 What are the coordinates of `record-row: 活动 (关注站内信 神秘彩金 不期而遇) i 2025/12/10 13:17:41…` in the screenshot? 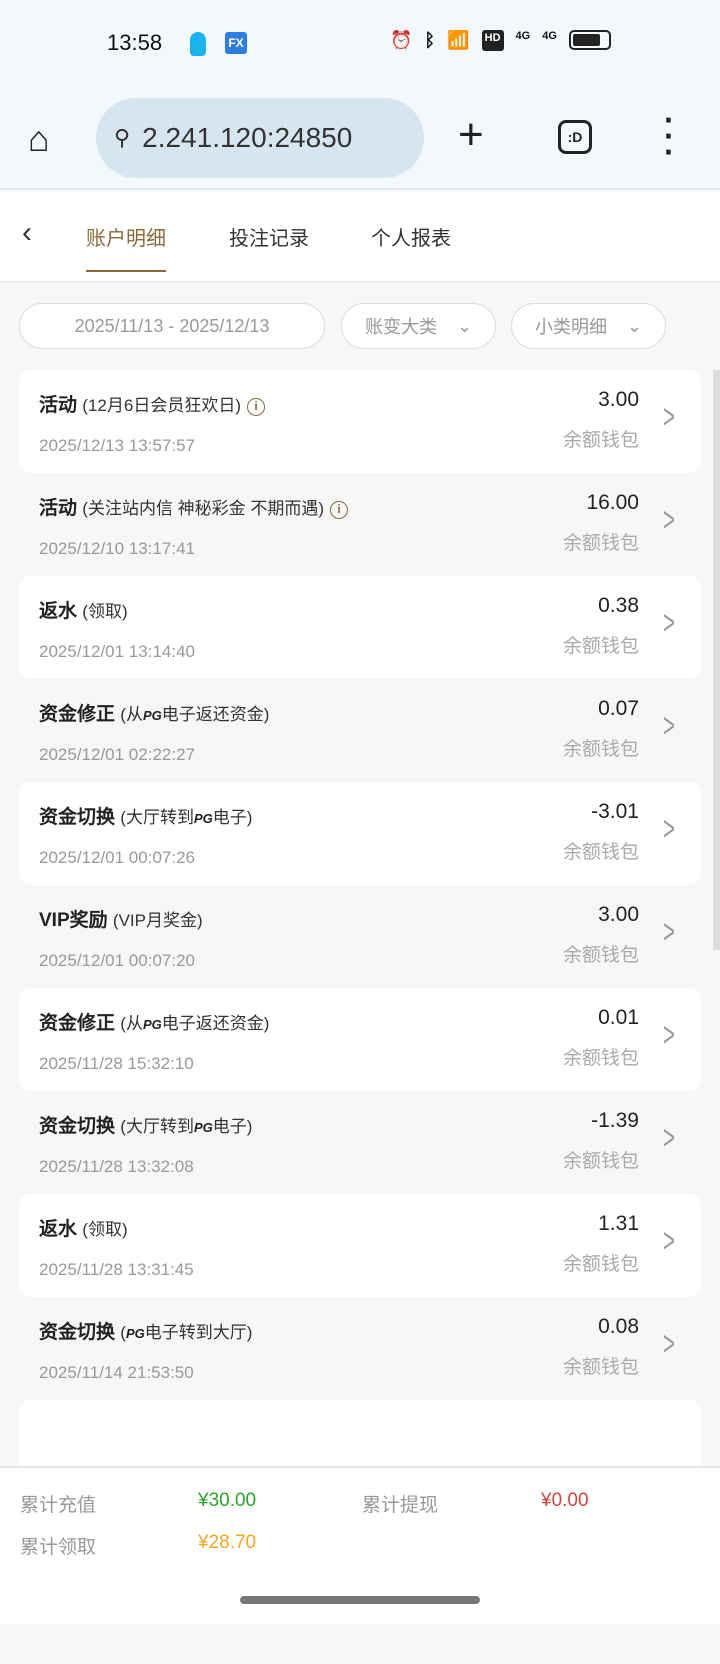 It's located at (360, 524).